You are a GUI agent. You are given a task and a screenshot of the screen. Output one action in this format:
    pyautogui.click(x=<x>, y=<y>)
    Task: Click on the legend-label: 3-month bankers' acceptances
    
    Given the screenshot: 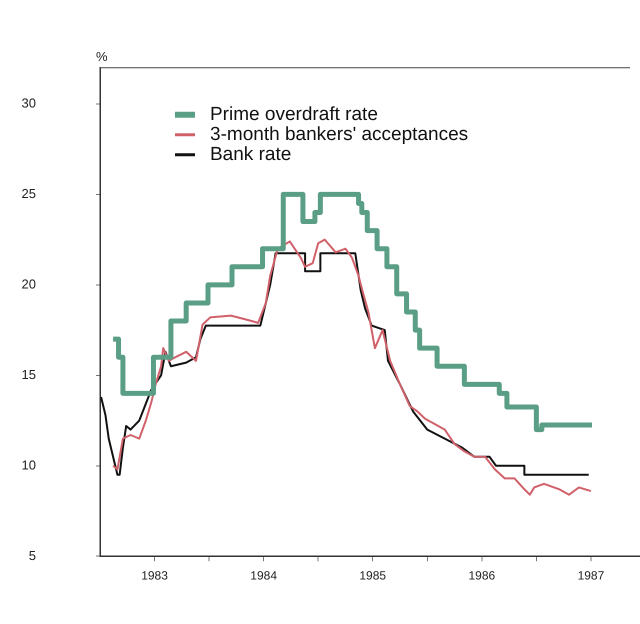 What is the action you would take?
    pyautogui.click(x=339, y=135)
    